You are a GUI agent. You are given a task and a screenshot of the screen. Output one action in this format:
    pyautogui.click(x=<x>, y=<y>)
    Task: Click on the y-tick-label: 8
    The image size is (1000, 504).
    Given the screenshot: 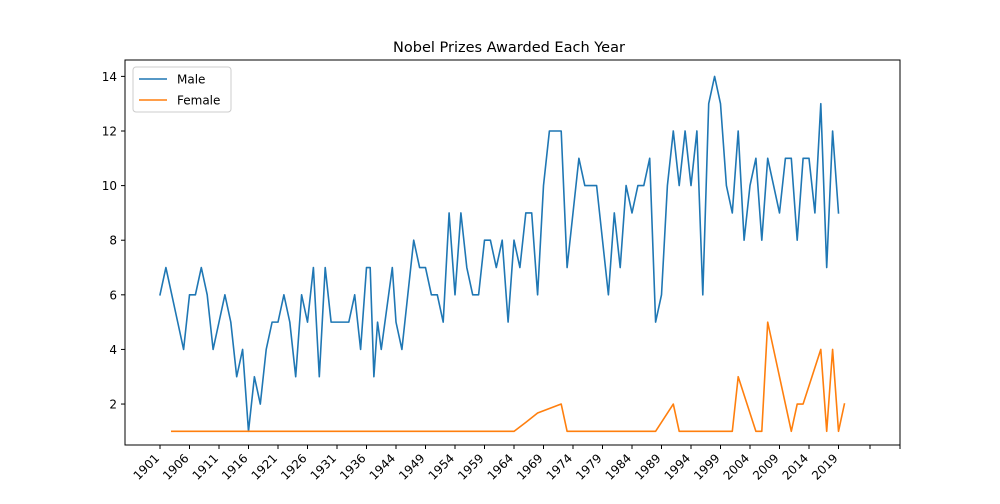 What is the action you would take?
    pyautogui.click(x=113, y=241)
    